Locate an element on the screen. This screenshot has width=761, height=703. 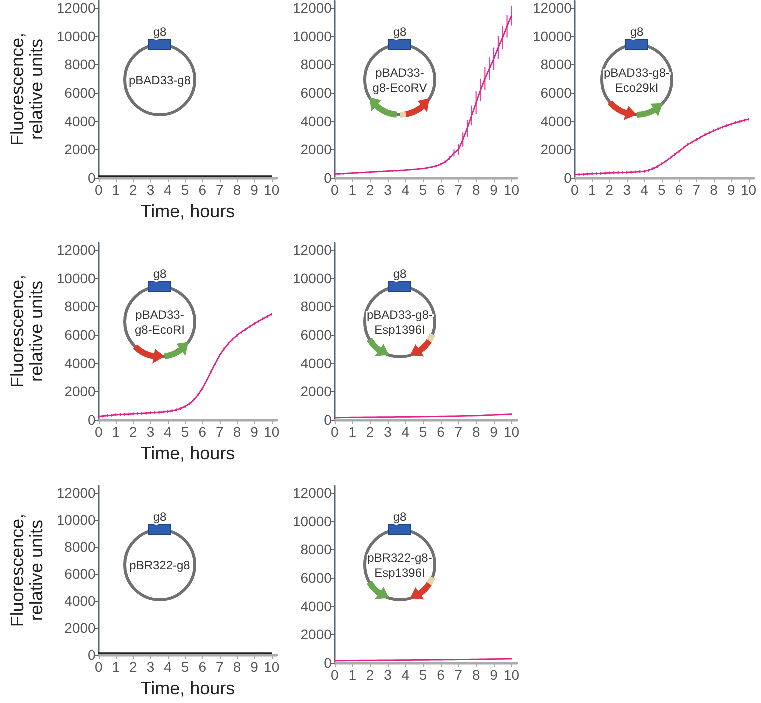
annotation: pBAD33-g8-EcoRV is located at coordinates (400, 80).